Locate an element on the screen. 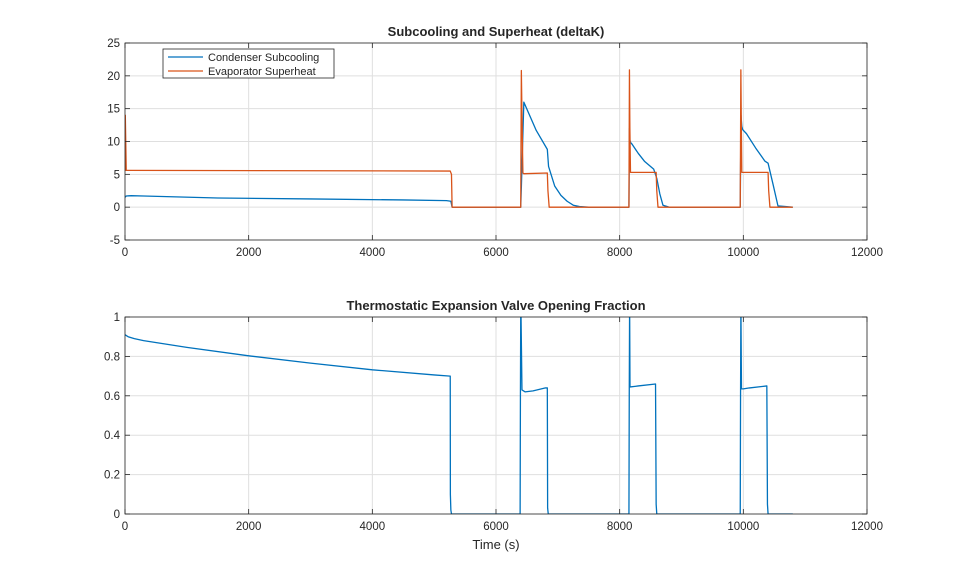 Image resolution: width=959 pixels, height=577 pixels. legend-entry-label: Evaporator Superheat is located at coordinates (262, 72).